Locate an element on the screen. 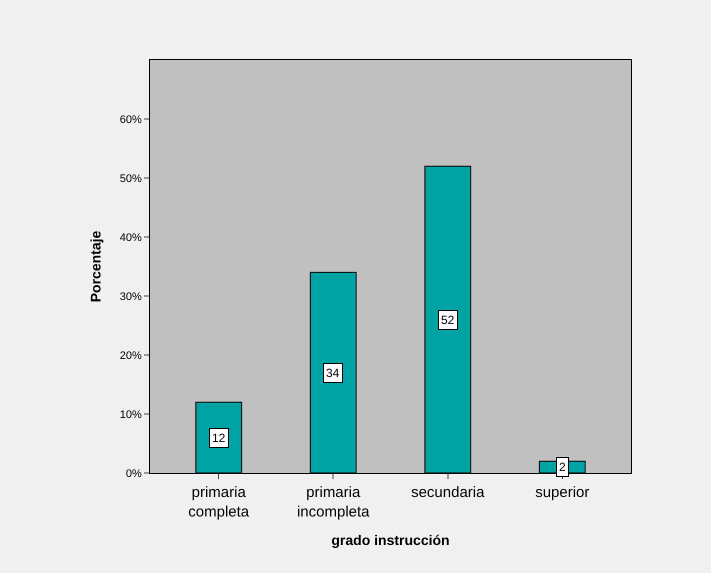  data-label: 34 is located at coordinates (333, 373).